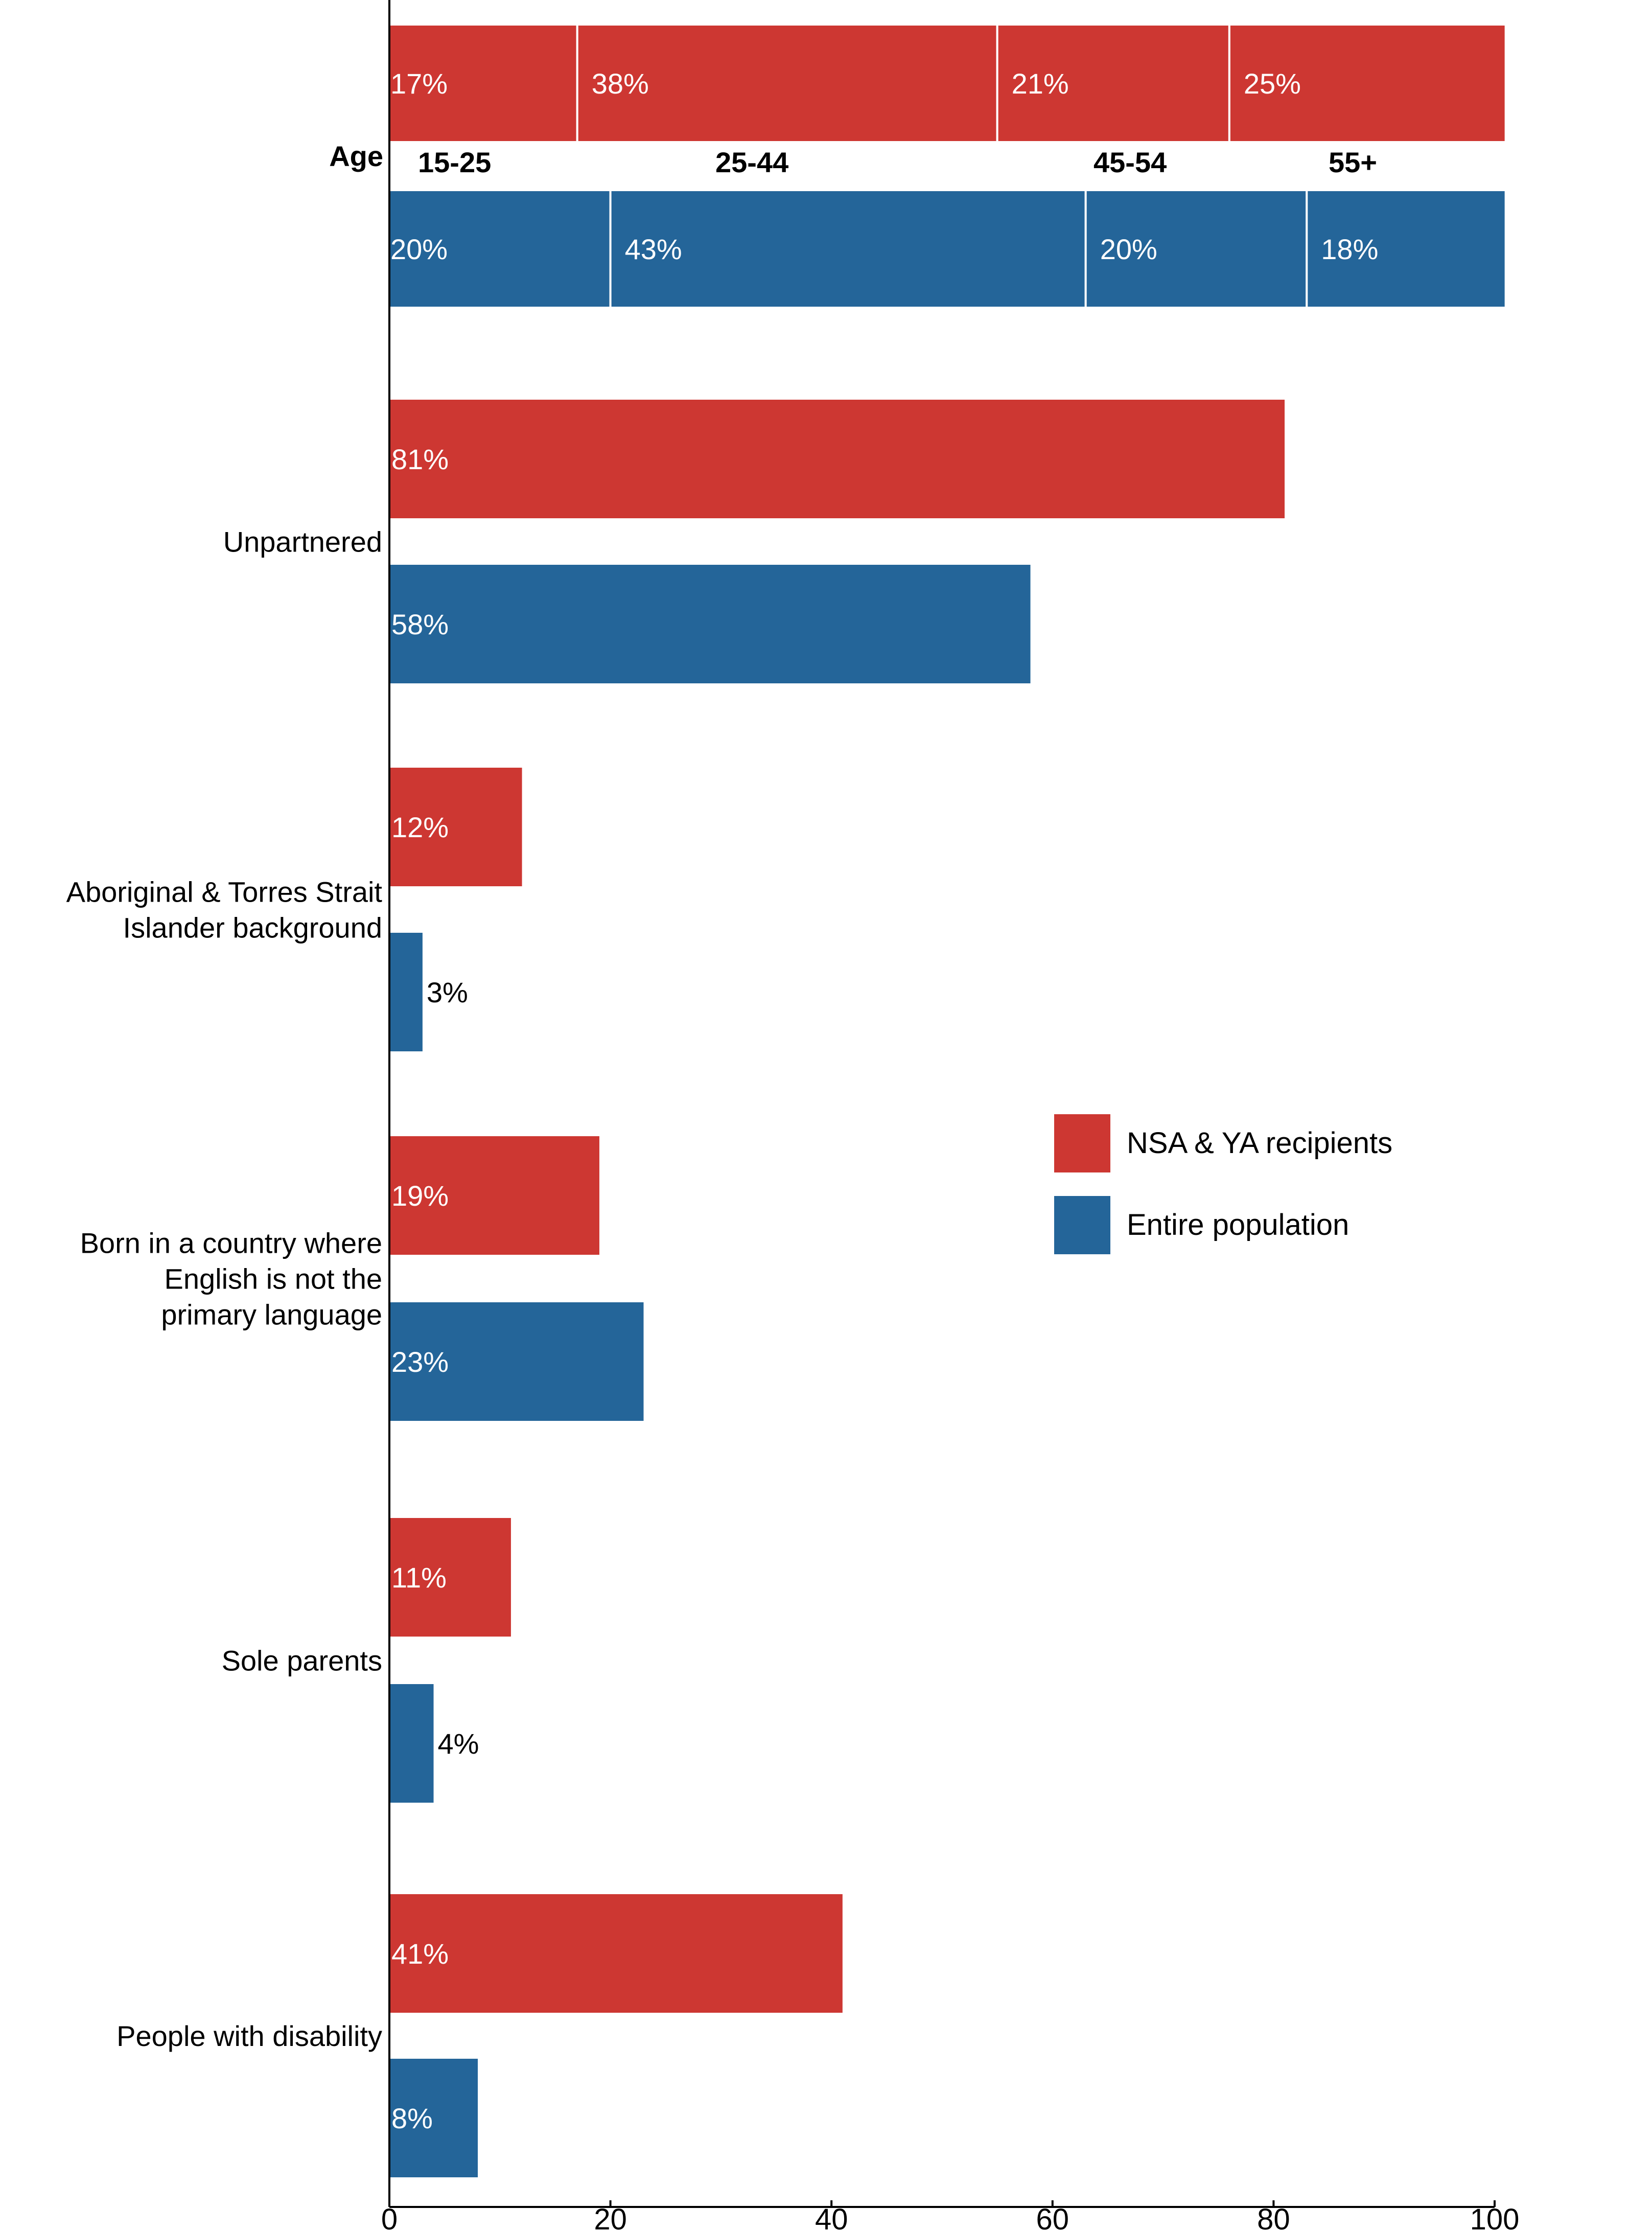 This screenshot has height=2232, width=1652. What do you see at coordinates (302, 1661) in the screenshot?
I see `category-label: Sole parents` at bounding box center [302, 1661].